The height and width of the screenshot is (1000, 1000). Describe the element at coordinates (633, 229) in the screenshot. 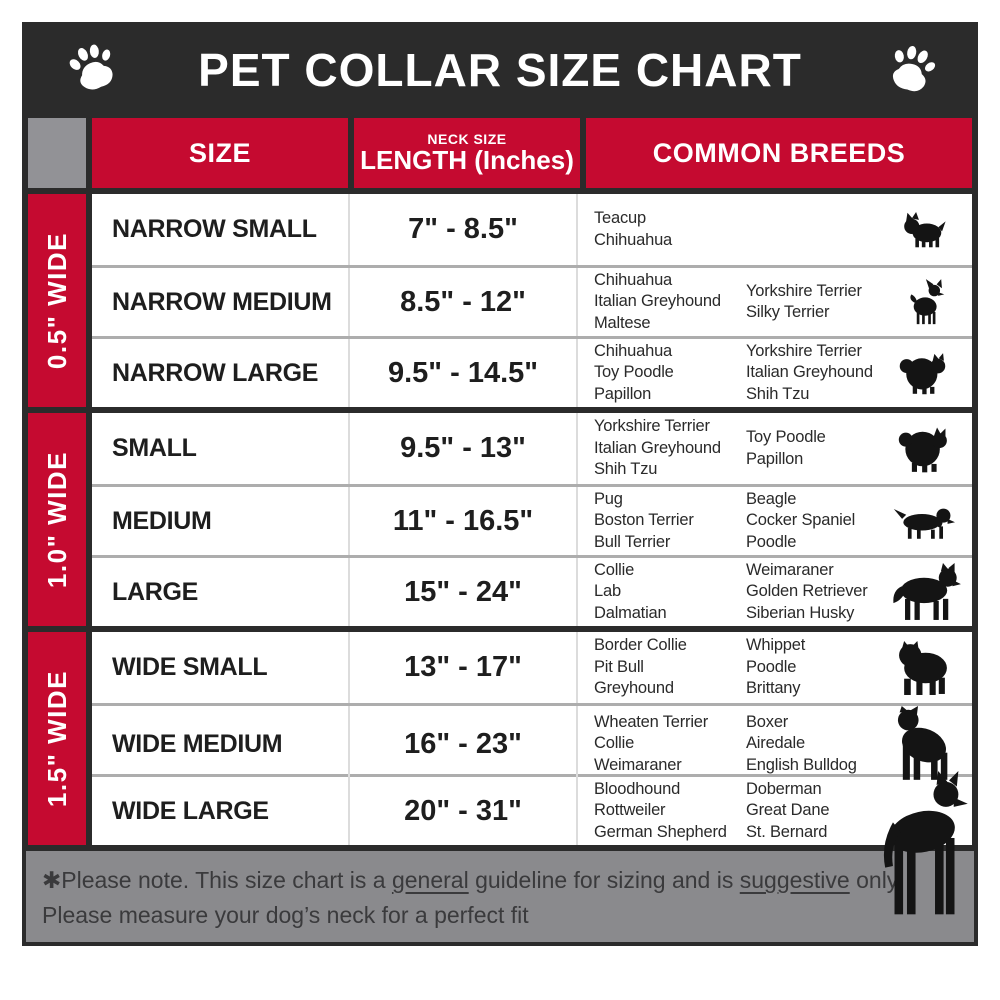

I see `breeds-list-1: Teacup Chihuahua` at that location.